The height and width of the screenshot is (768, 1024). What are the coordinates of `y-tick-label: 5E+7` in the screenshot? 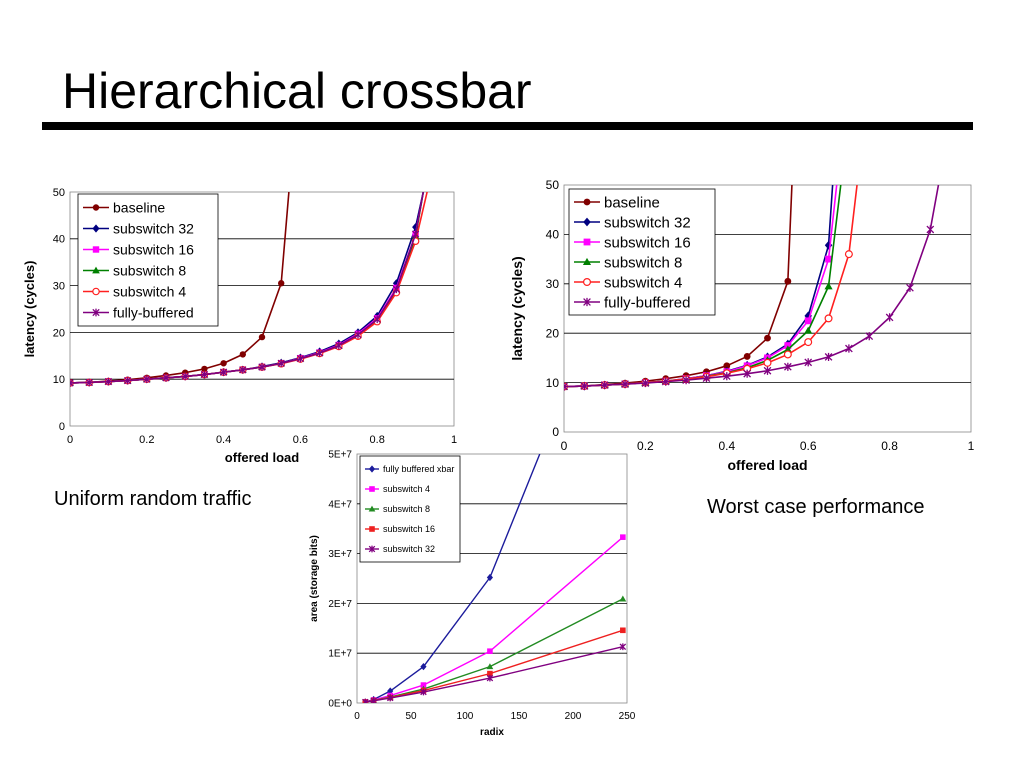 It's located at (340, 455).